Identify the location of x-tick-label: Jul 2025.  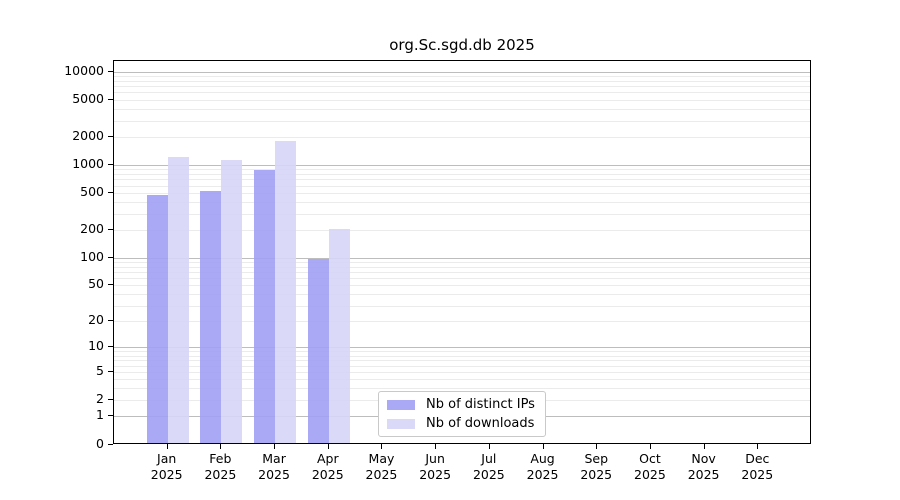
(488, 466).